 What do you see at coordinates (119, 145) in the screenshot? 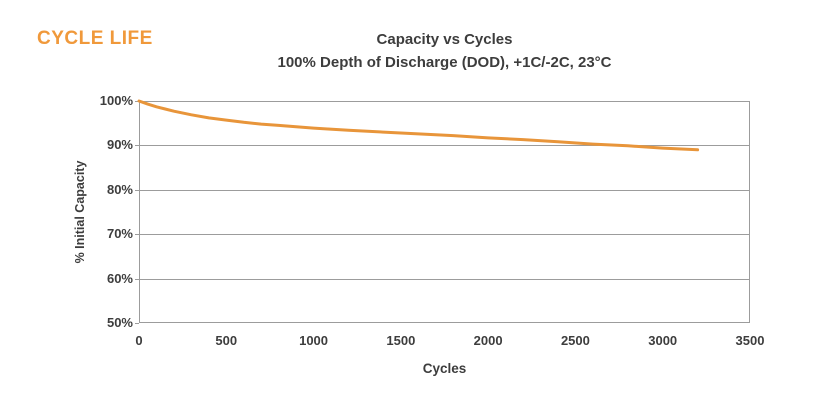
I see `y-axis-tick-label: 90%` at bounding box center [119, 145].